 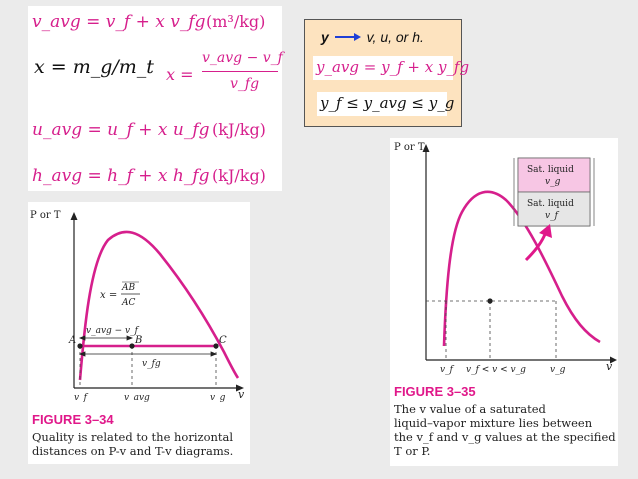 What do you see at coordinates (132, 346) in the screenshot?
I see `fig34-point-b` at bounding box center [132, 346].